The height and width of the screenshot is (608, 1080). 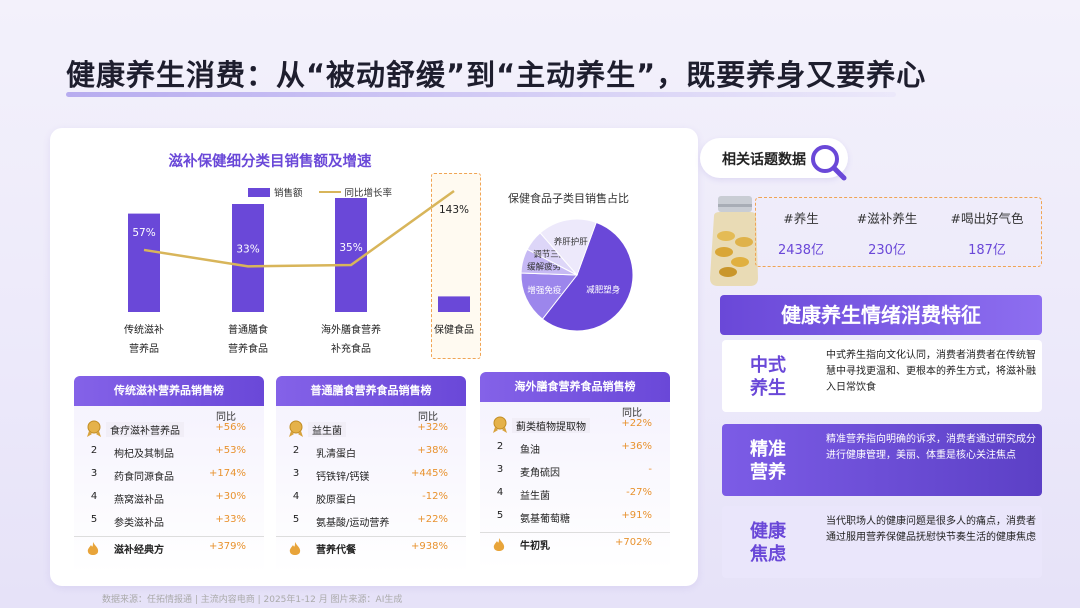 I want to click on ranking-row: 5 氨基酸/运动营养 +22%, so click(x=371, y=521).